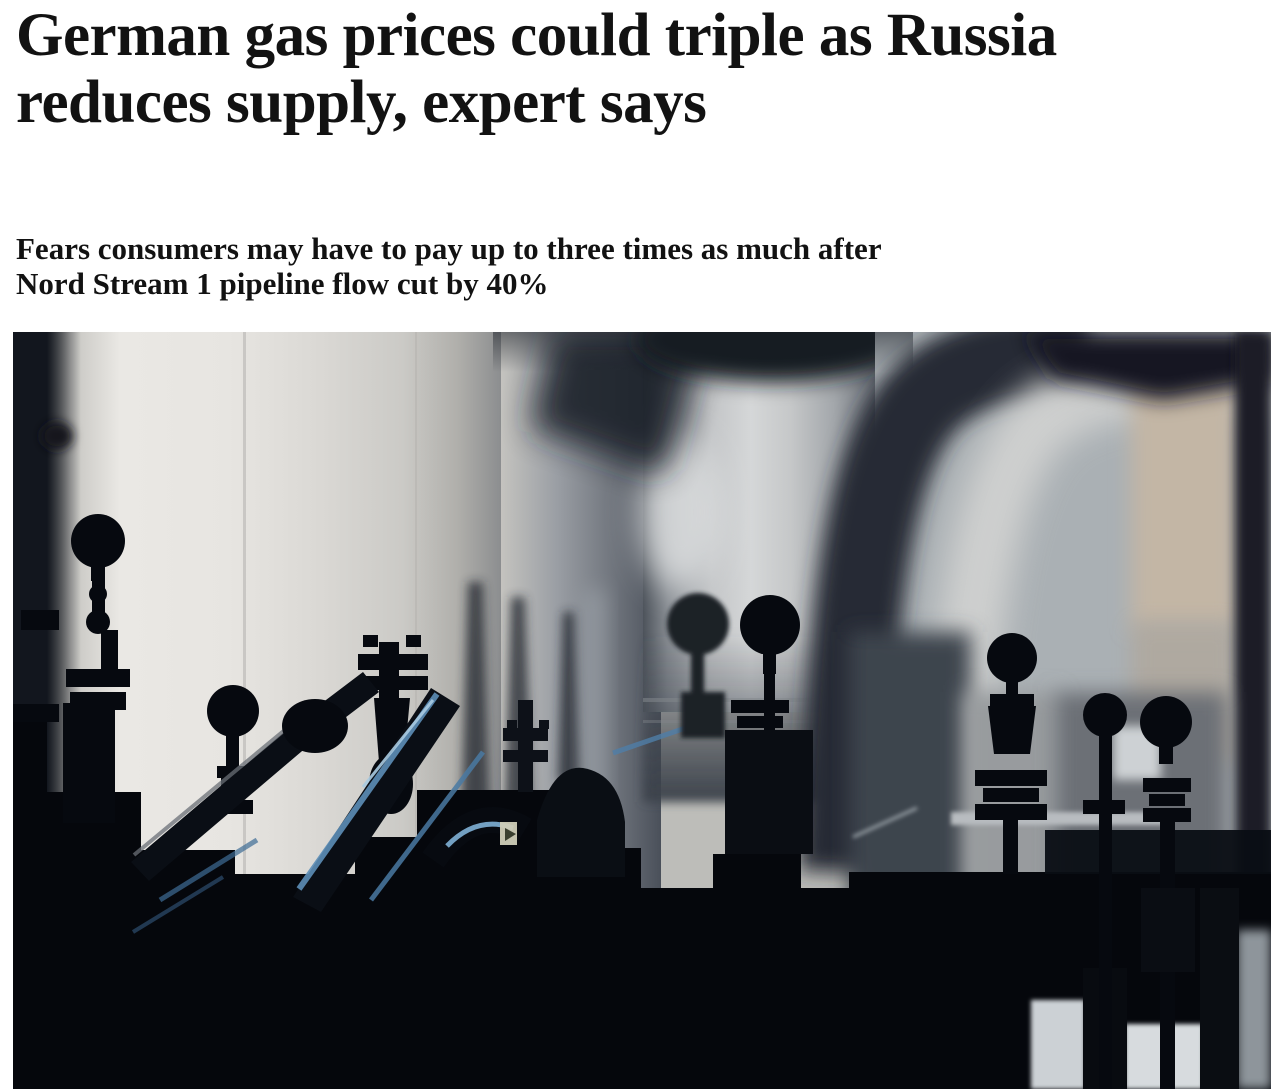  Describe the element at coordinates (71, 668) in the screenshot. I see `pressure-gauge-silhouette-left` at that location.